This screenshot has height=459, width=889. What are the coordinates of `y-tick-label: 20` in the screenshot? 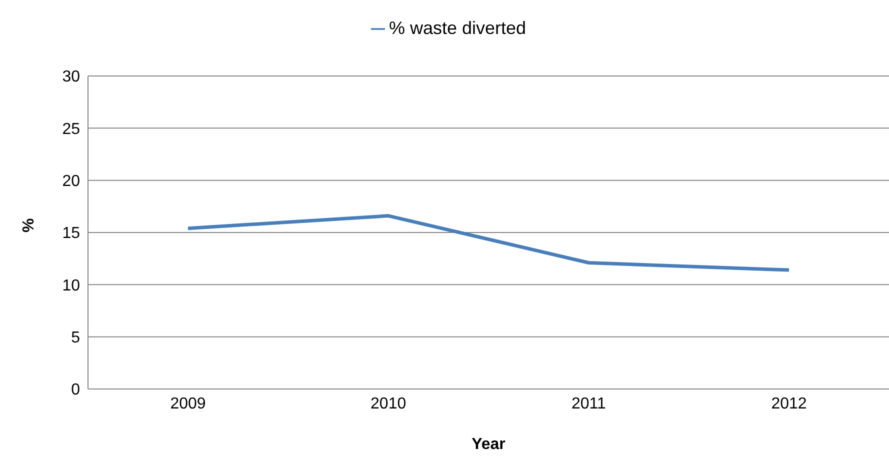 It's located at (71, 181).